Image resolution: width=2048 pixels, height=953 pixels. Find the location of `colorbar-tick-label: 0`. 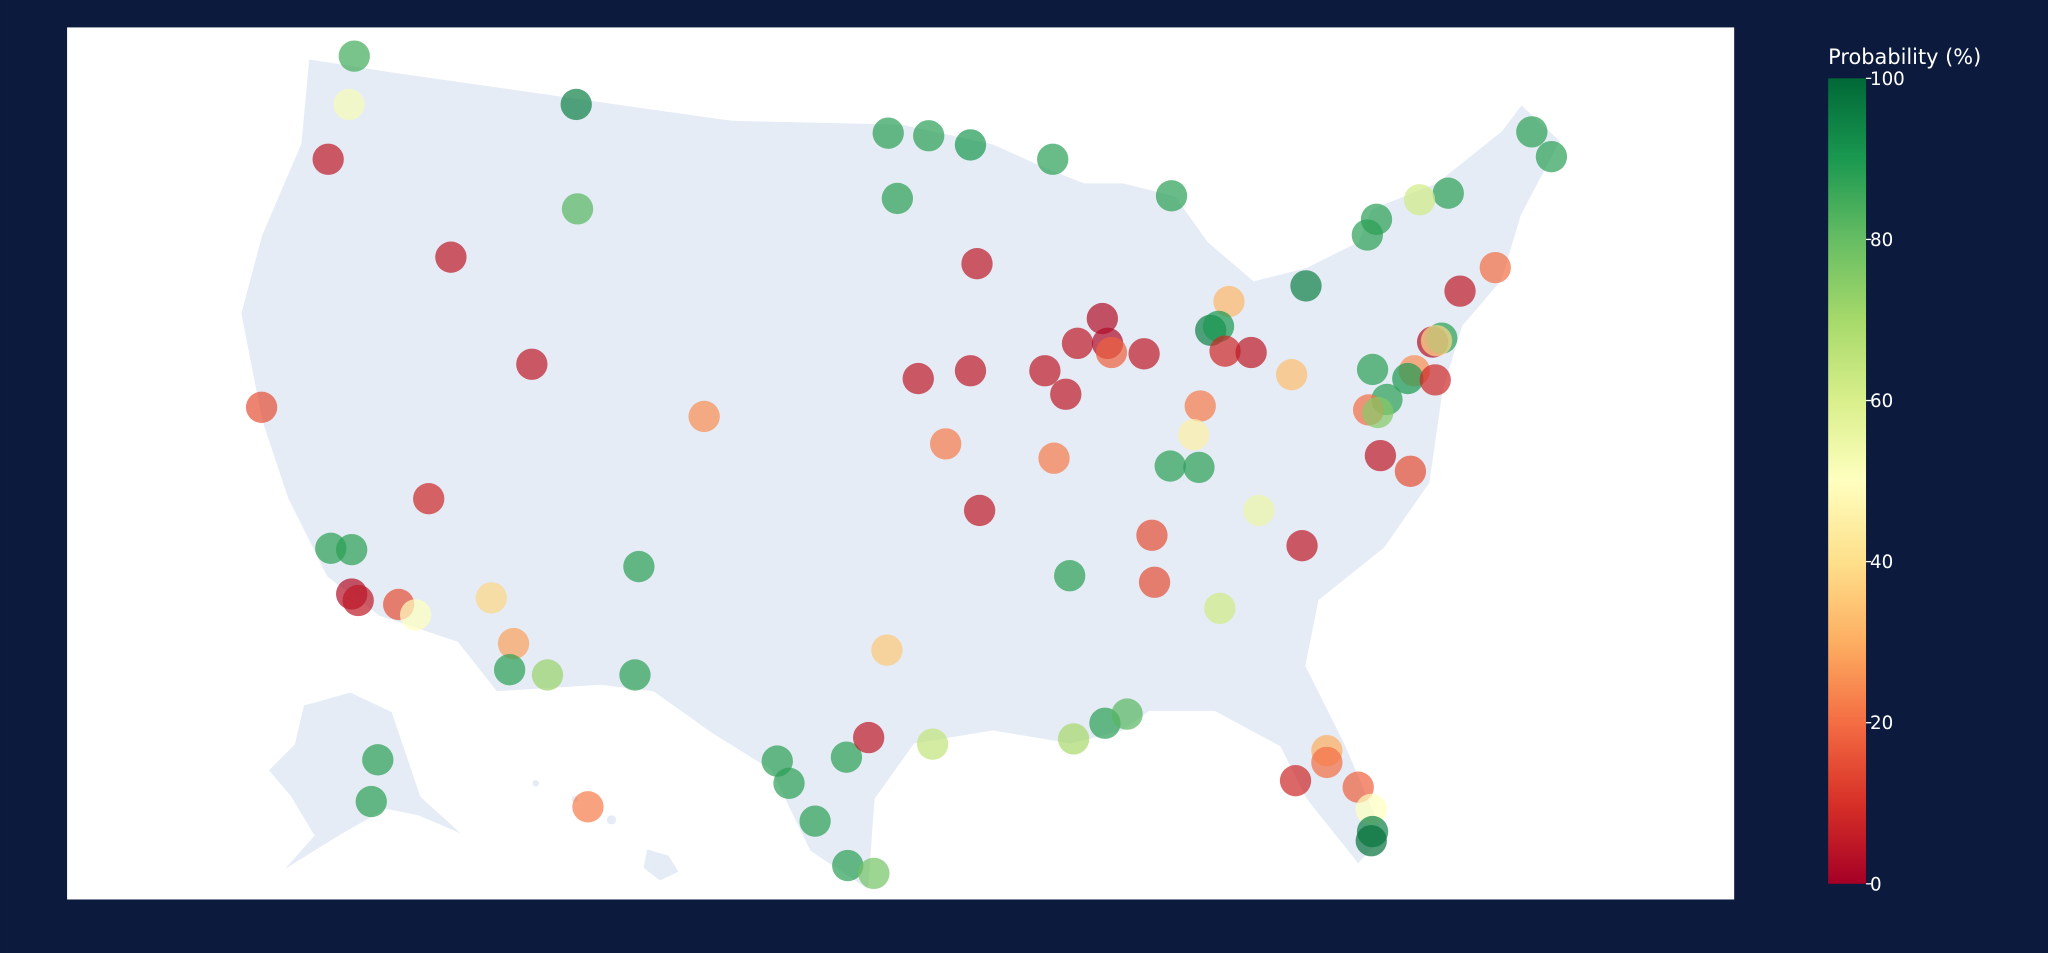

colorbar-tick-label: 0 is located at coordinates (1876, 884).